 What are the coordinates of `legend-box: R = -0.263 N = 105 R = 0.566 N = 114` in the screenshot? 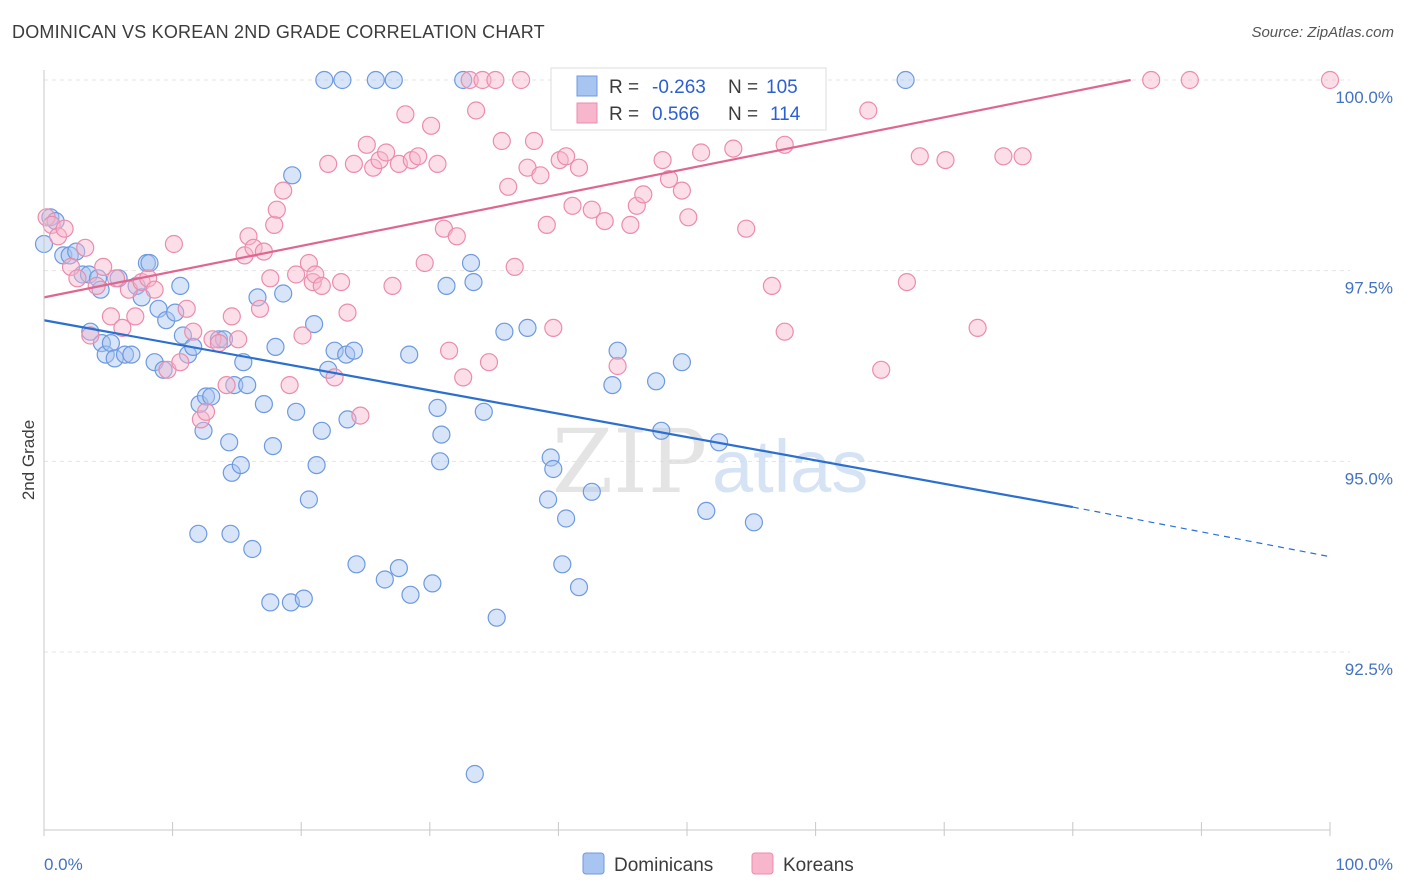 It's located at (688, 99).